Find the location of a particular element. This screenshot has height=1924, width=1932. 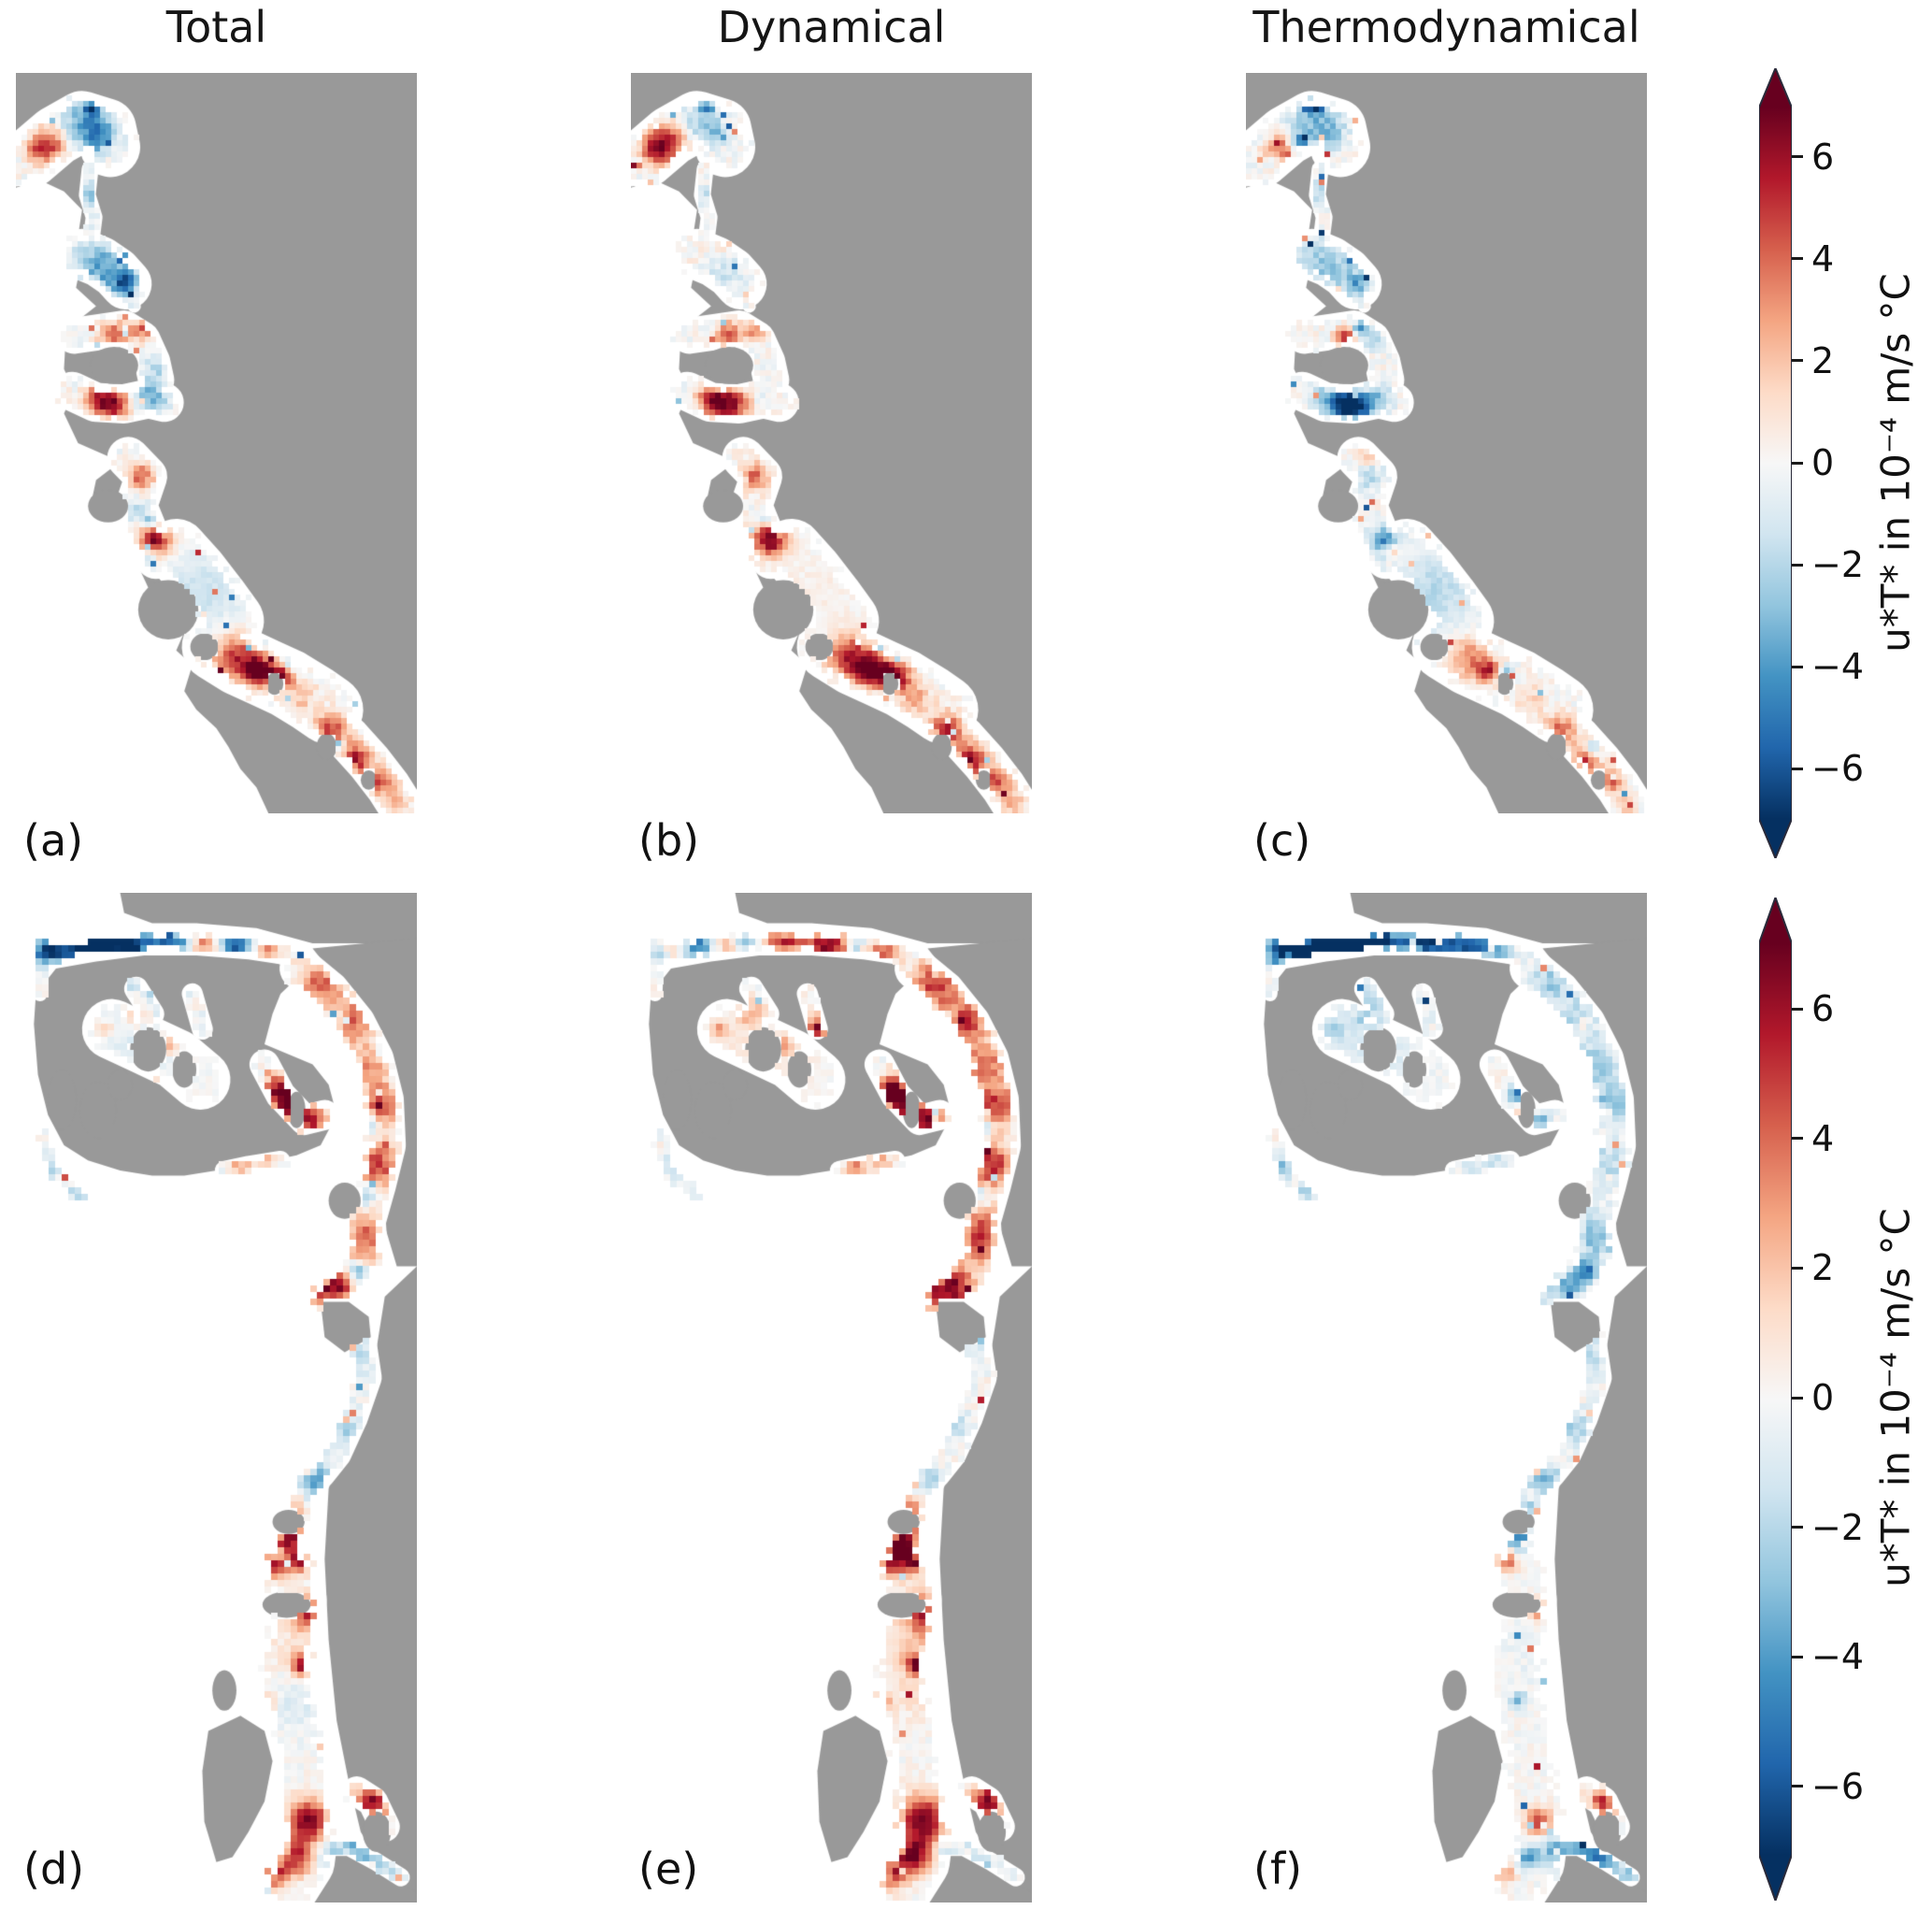

column-title-thermodynamical: Thermodynamical is located at coordinates (1446, 27).